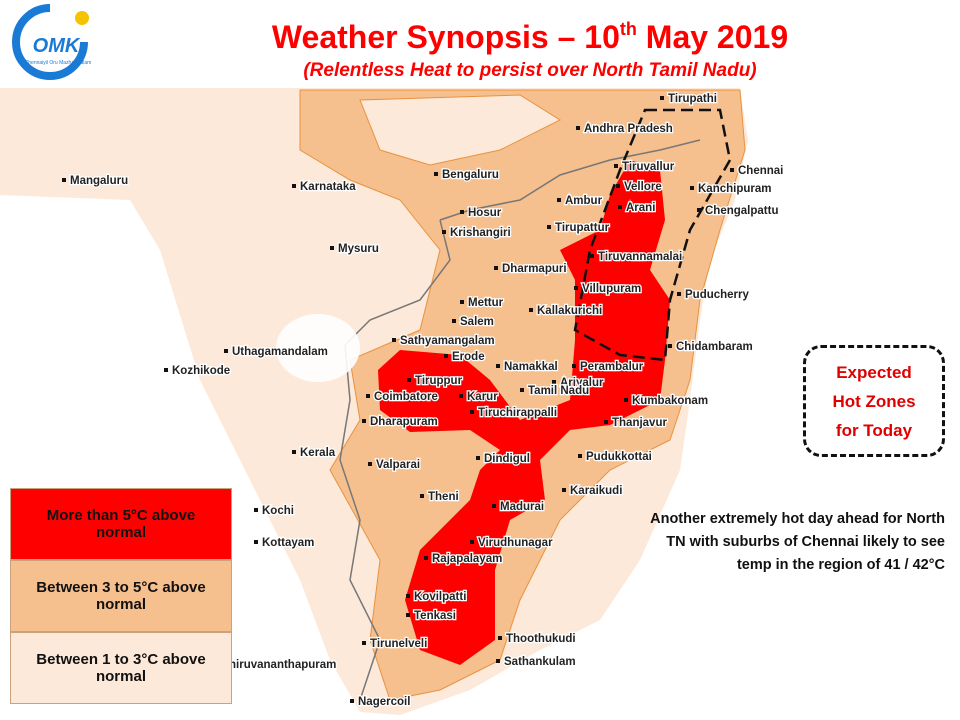 This screenshot has width=960, height=720. Describe the element at coordinates (486, 303) in the screenshot. I see `place-label: Mettur` at that location.